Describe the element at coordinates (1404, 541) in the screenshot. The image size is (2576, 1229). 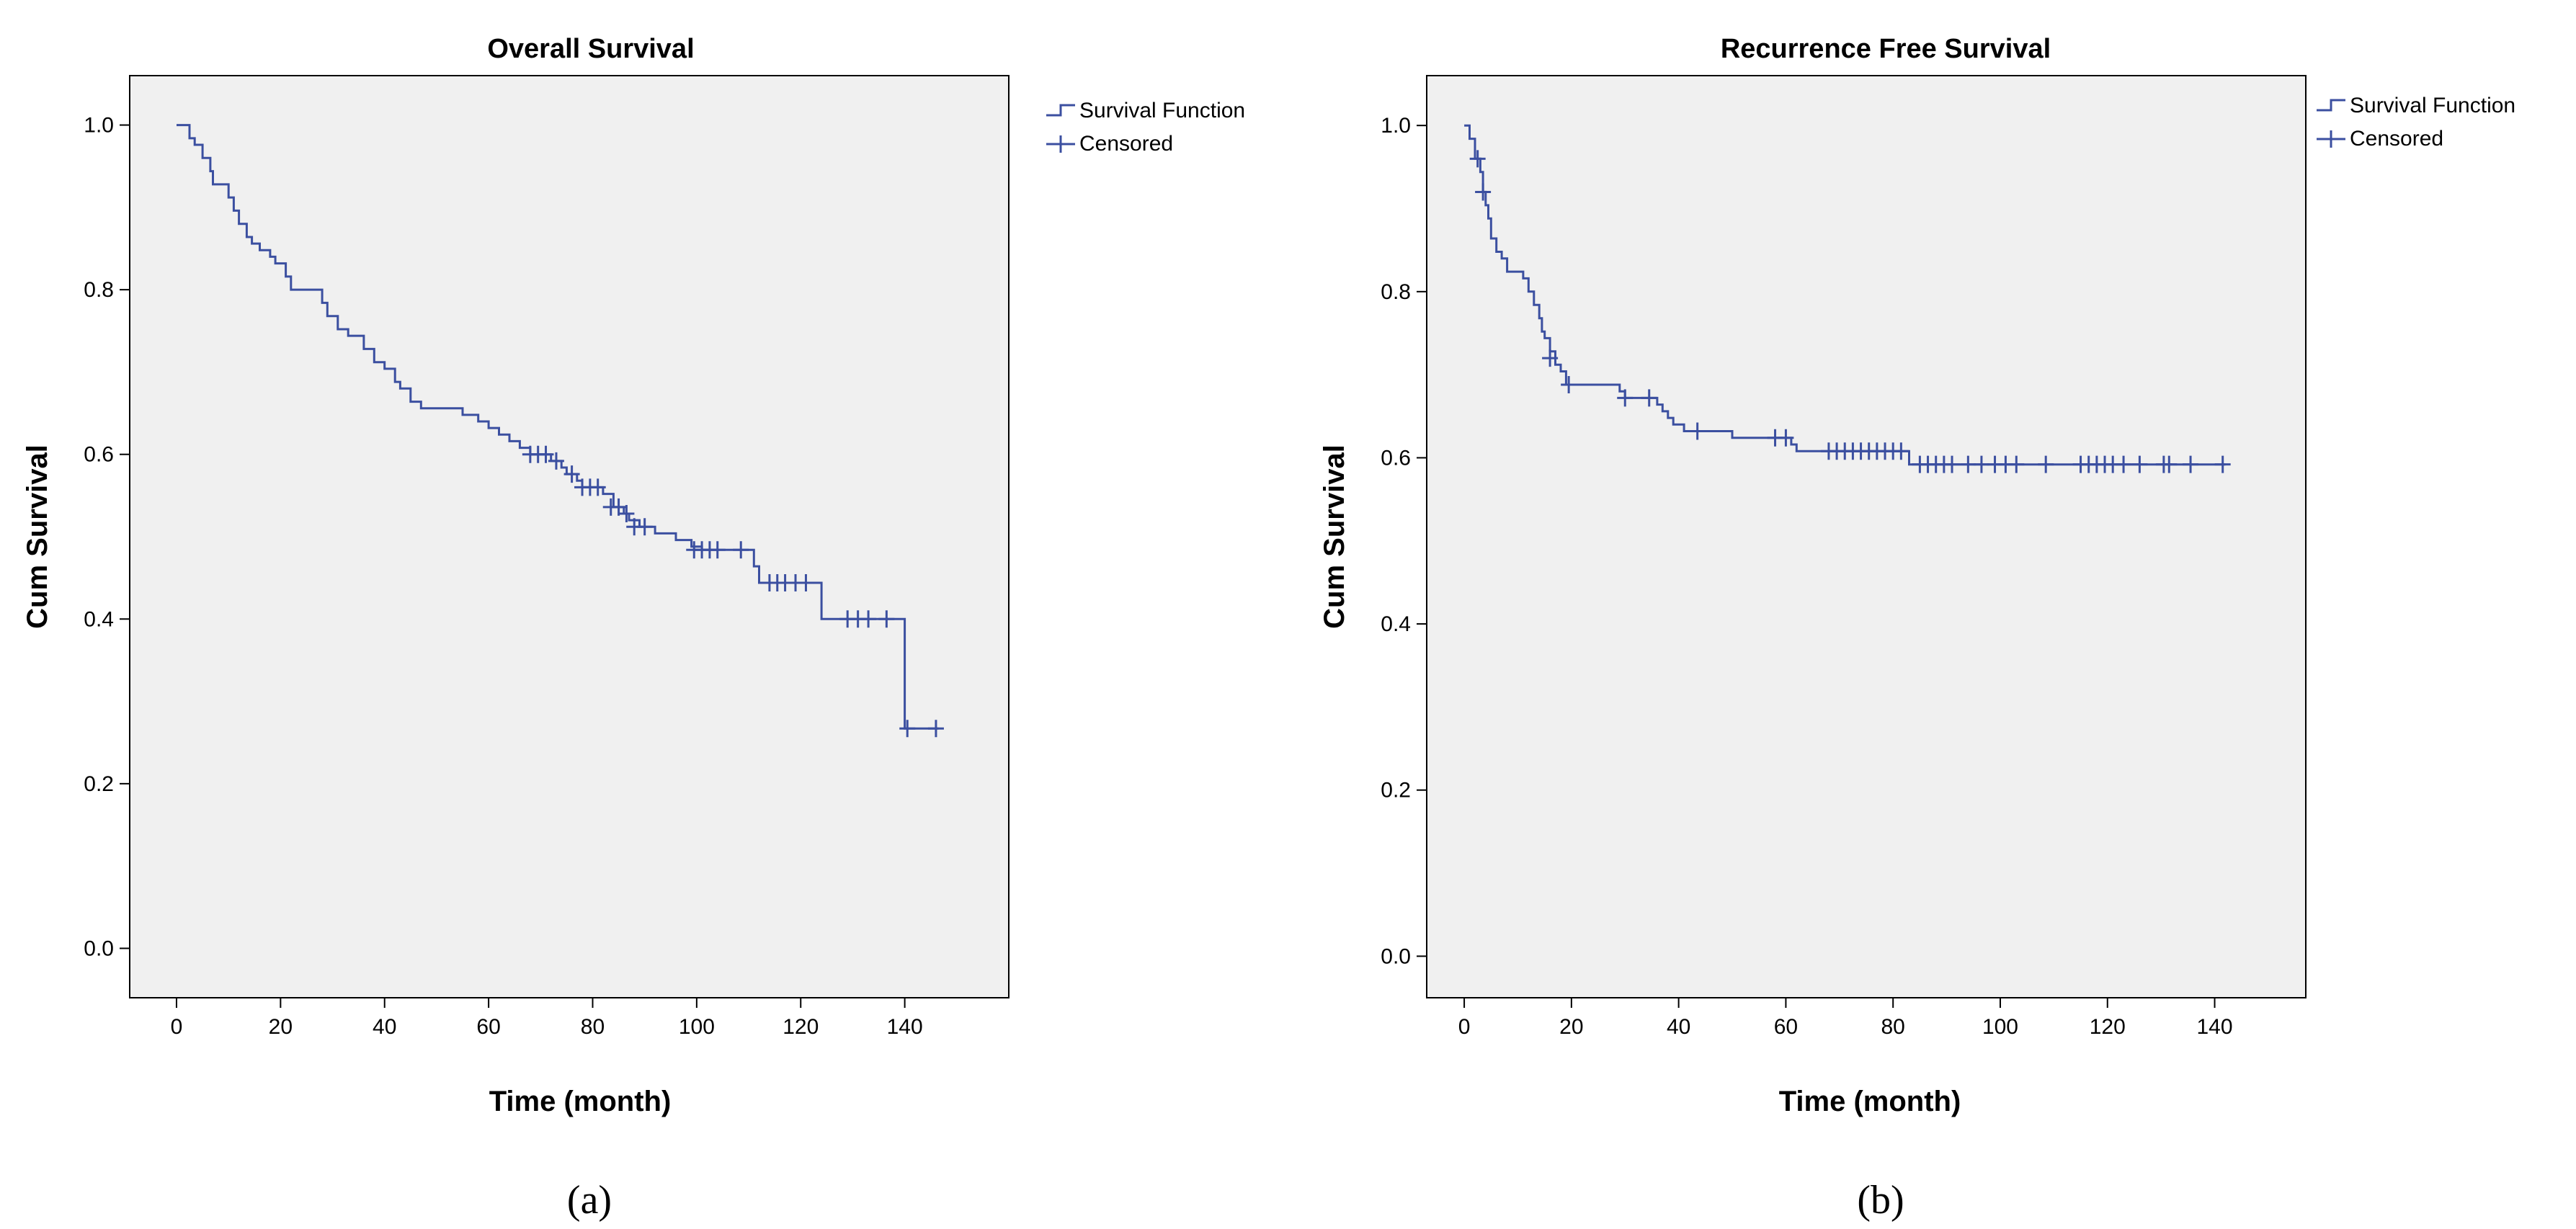
I see `chart-b-y-axis: 0.0 0.2 0.4 0.6 0.8 1.0` at that location.